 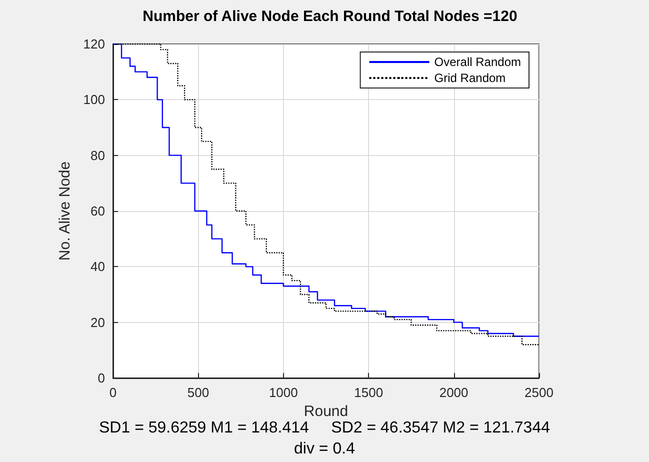 What do you see at coordinates (97, 211) in the screenshot?
I see `y-tick-label: 60` at bounding box center [97, 211].